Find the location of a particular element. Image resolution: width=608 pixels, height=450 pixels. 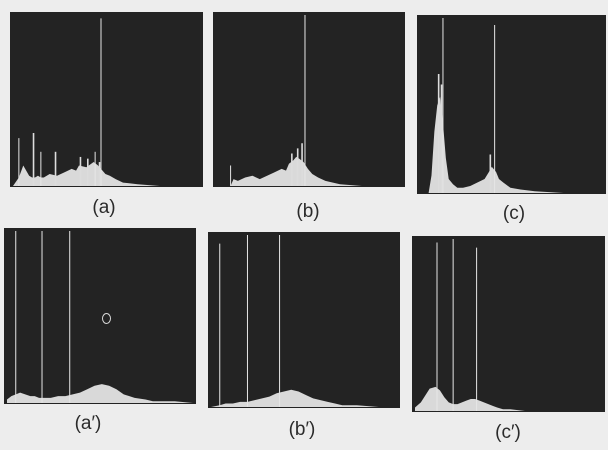

histogram-b-prime-svg is located at coordinates (304, 321).